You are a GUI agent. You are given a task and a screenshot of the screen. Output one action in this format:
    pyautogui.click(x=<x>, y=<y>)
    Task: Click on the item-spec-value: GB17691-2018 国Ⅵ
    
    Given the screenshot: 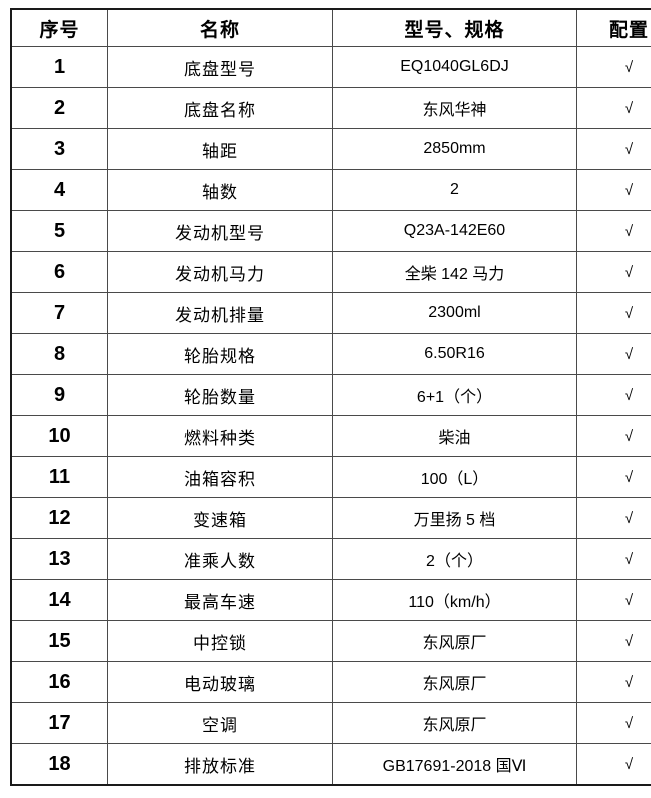 What is the action you would take?
    pyautogui.click(x=454, y=764)
    